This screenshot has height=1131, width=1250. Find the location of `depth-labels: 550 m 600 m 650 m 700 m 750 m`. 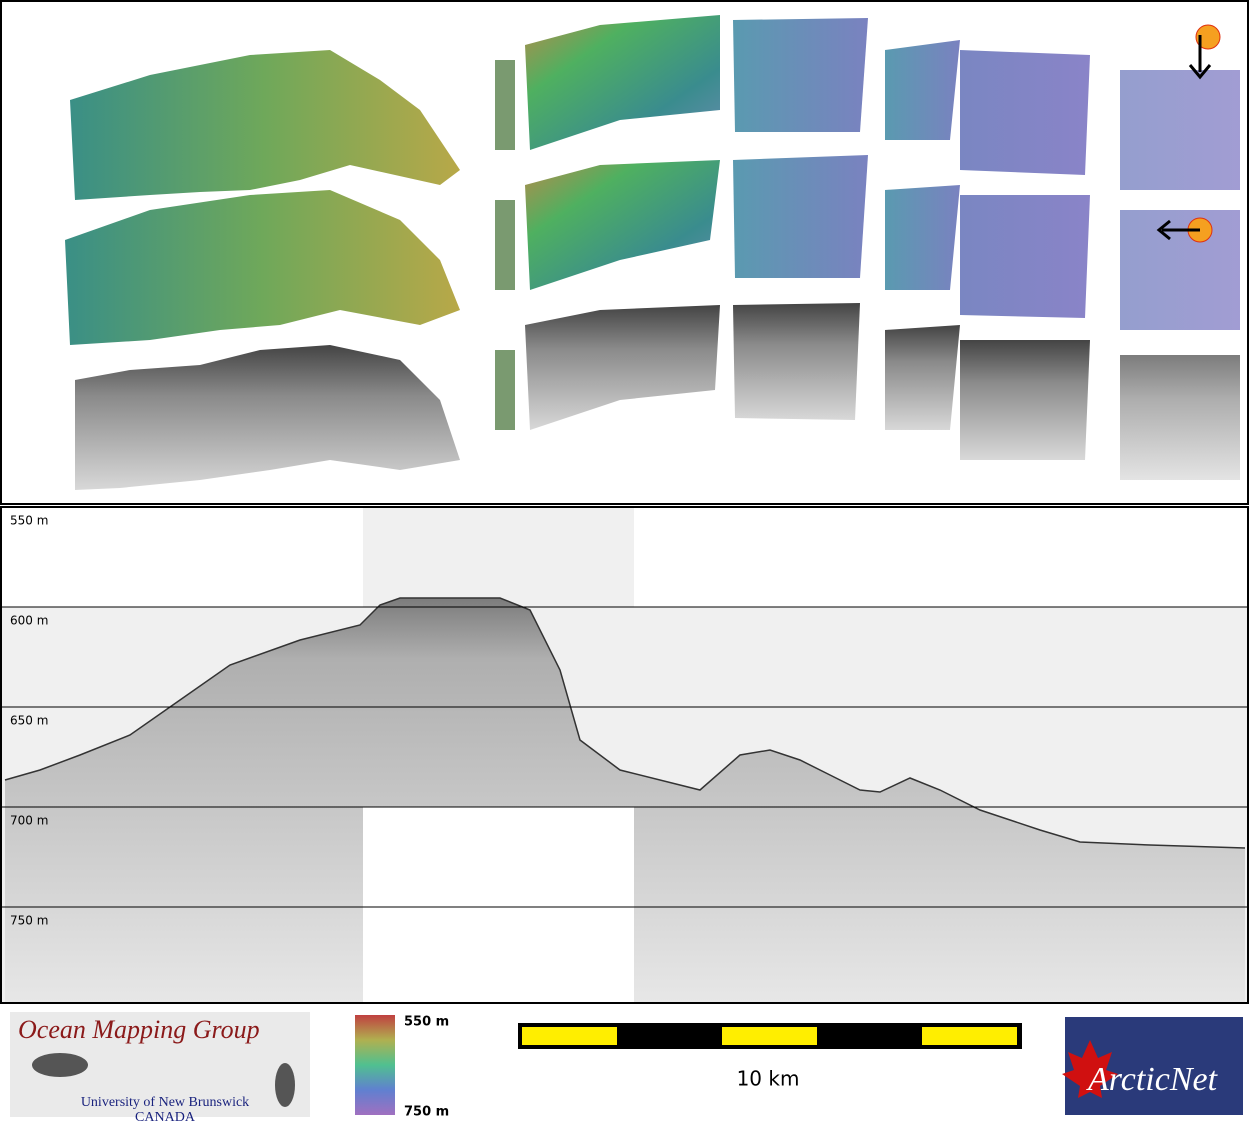

depth-labels: 550 m 600 m 650 m 700 m 750 m is located at coordinates (29, 721).